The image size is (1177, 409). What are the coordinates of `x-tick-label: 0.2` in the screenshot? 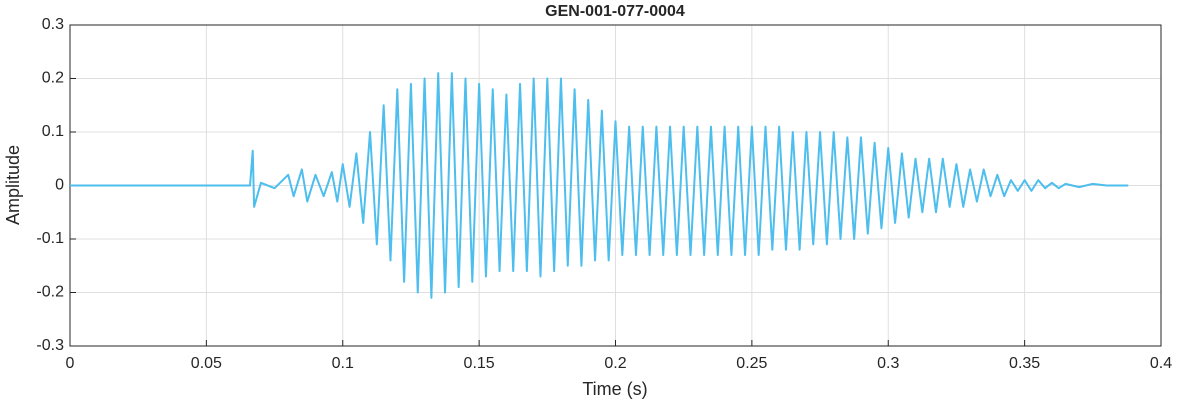 It's located at (615, 363).